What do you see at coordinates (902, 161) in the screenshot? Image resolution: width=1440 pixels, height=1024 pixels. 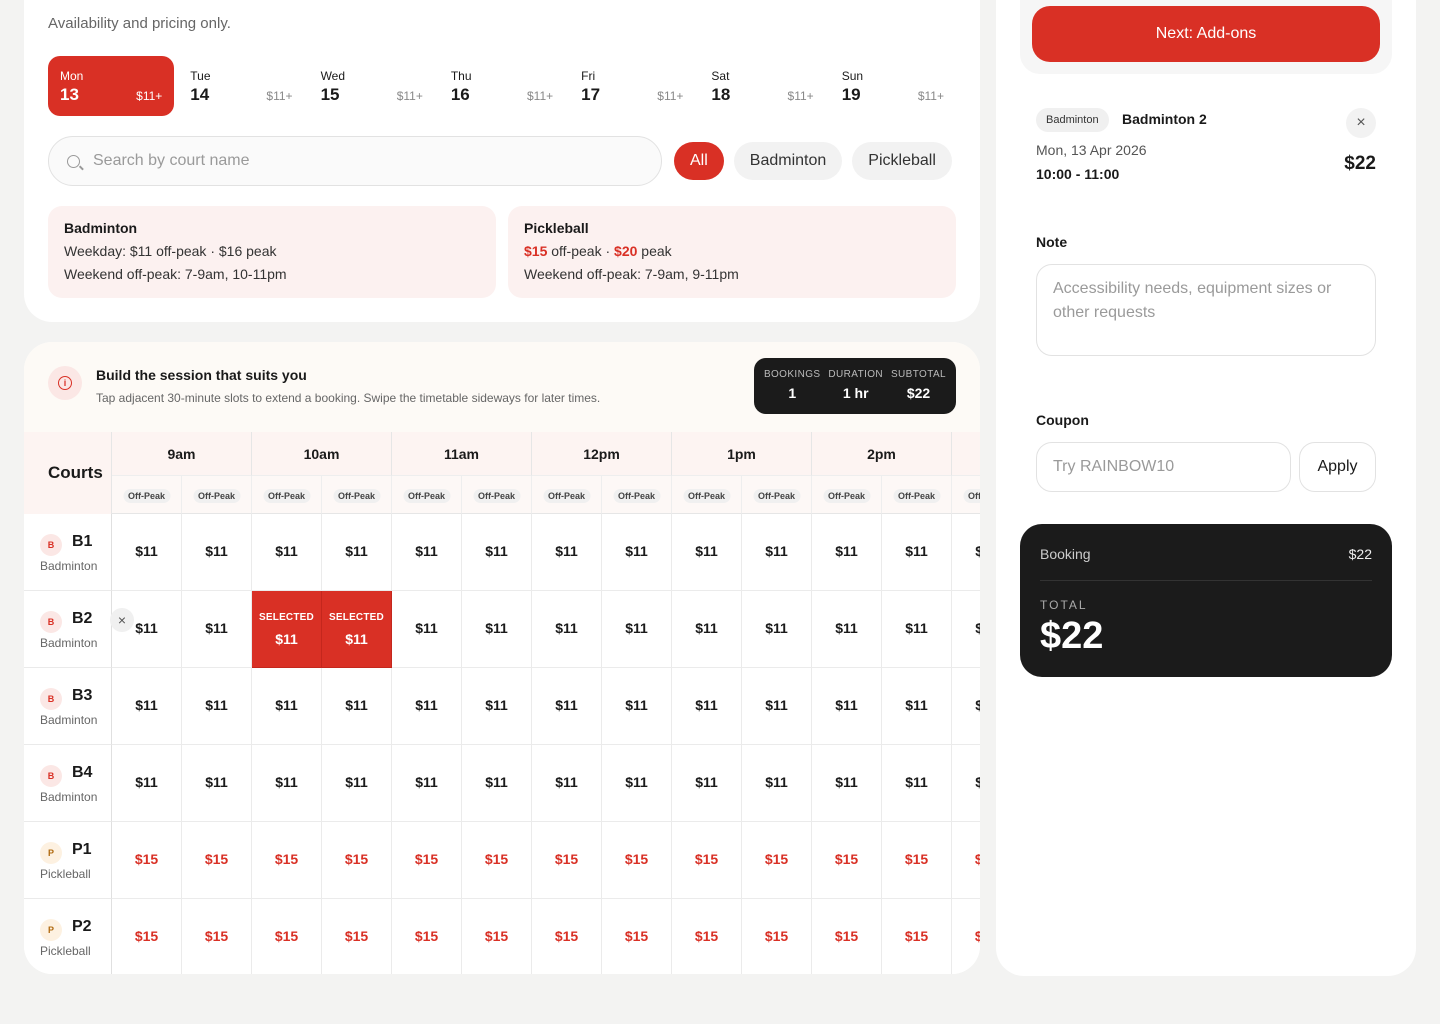 I see `filter-pickleball: Pickleball` at bounding box center [902, 161].